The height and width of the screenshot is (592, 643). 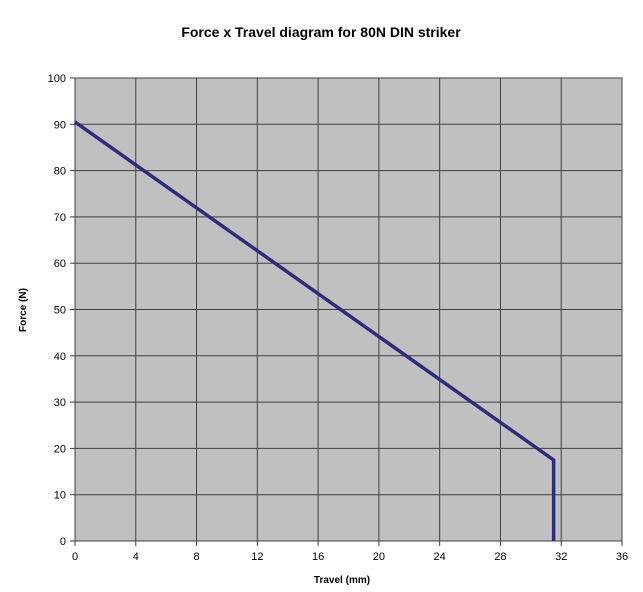 What do you see at coordinates (60, 496) in the screenshot?
I see `y-tick-label: 10` at bounding box center [60, 496].